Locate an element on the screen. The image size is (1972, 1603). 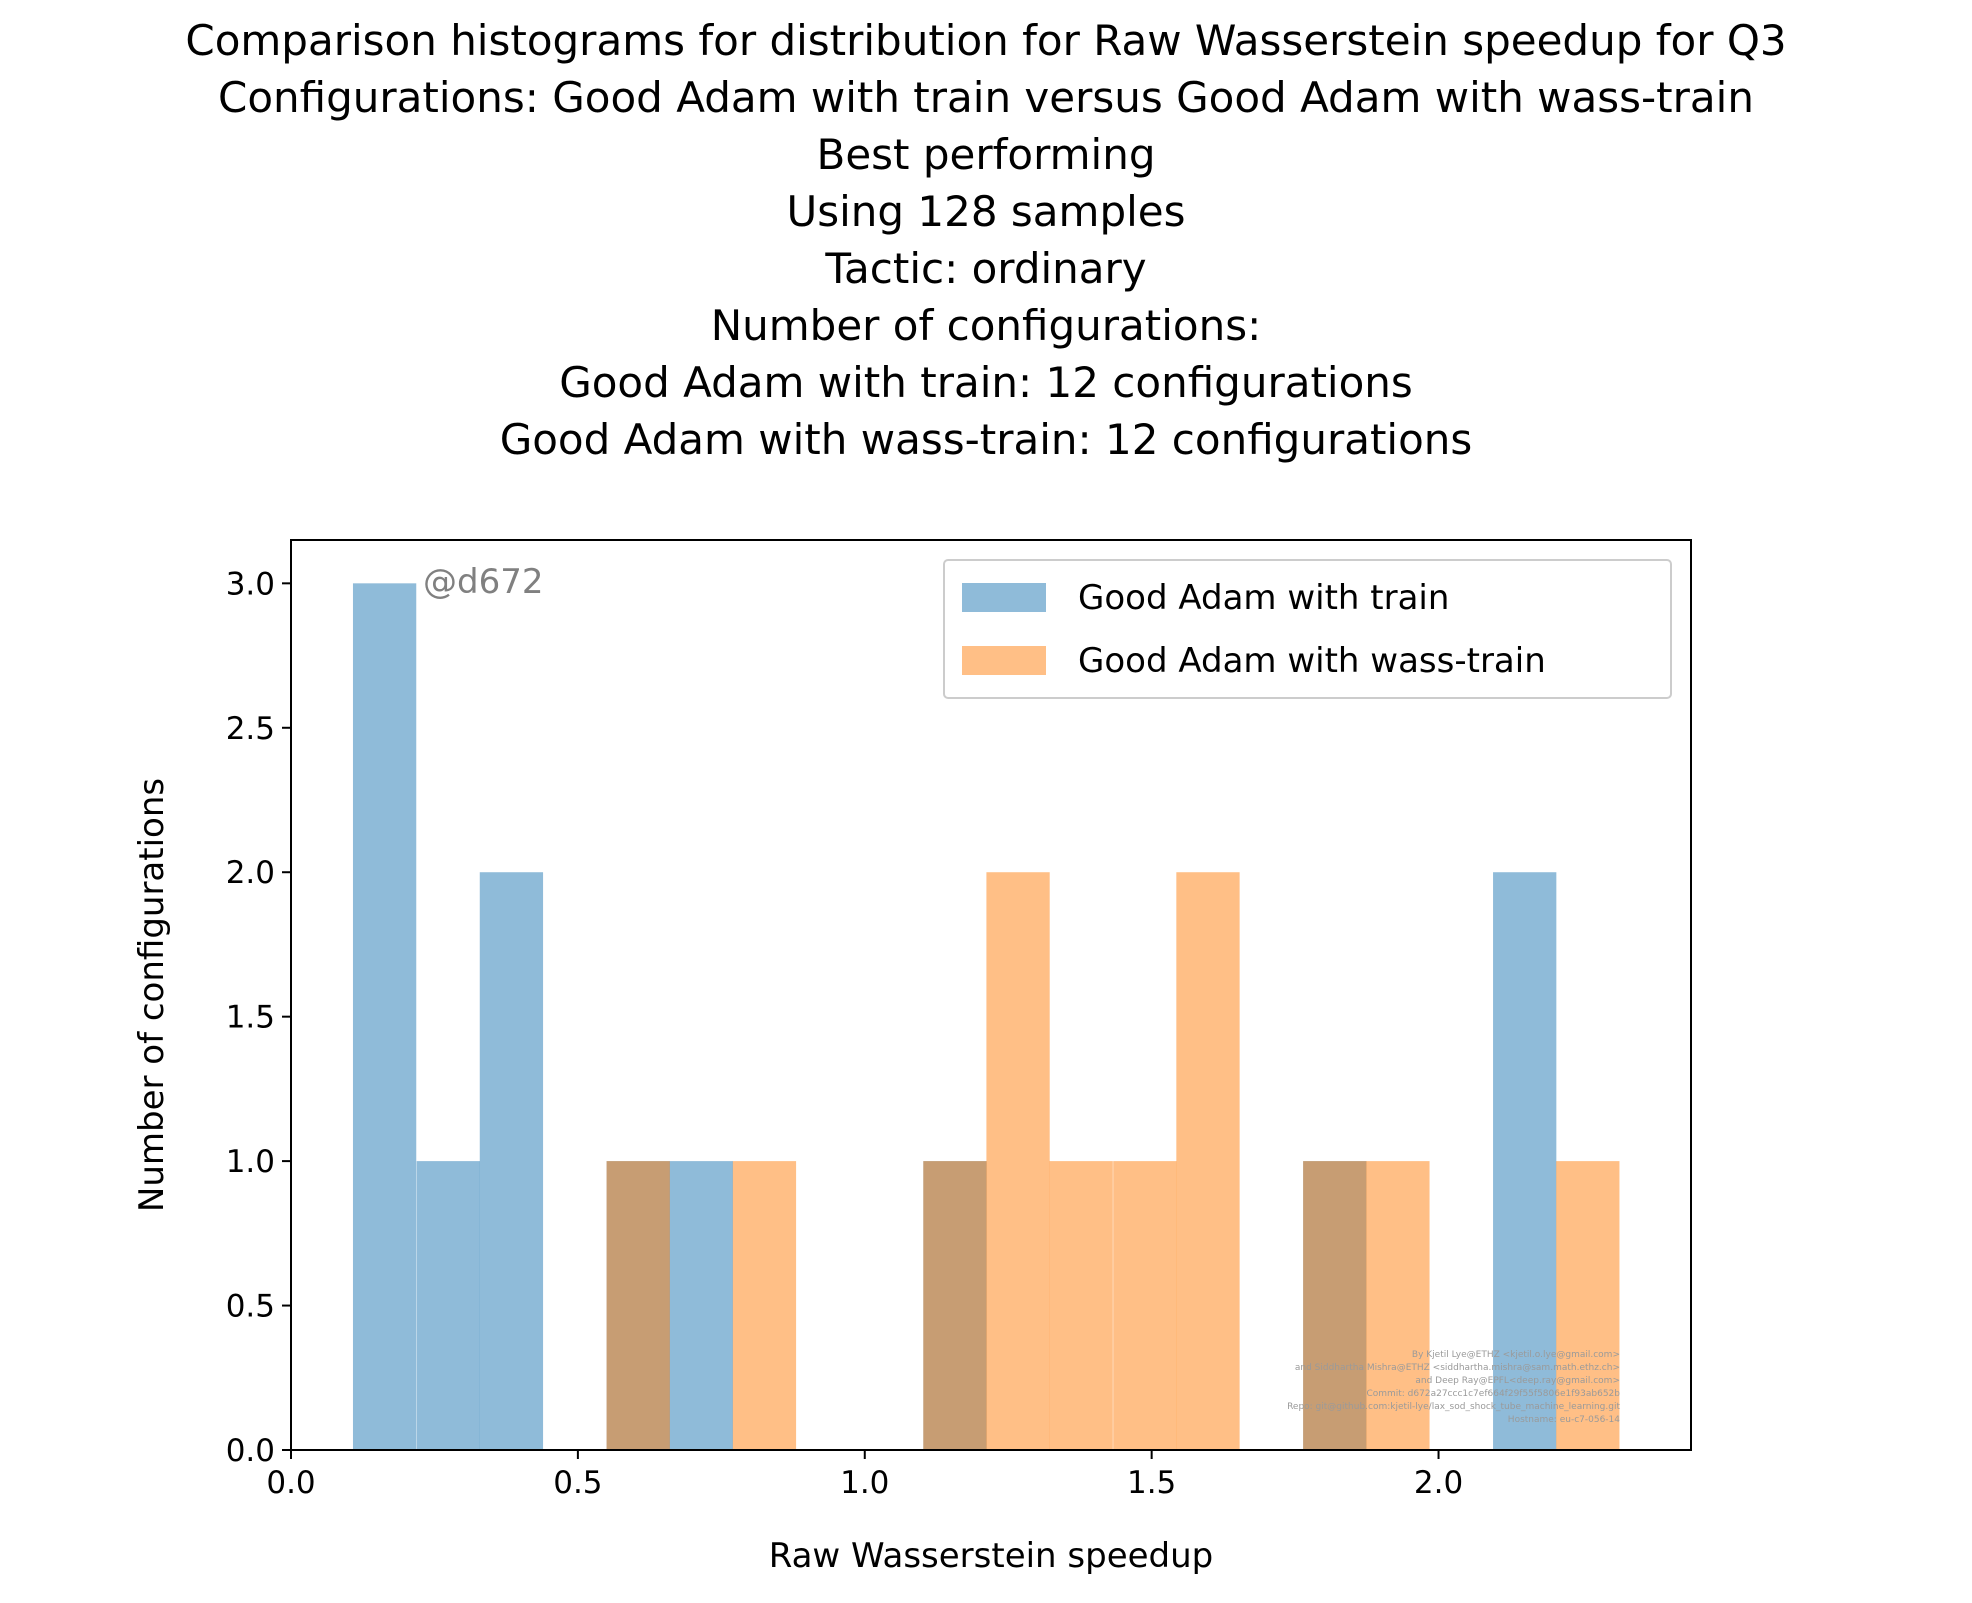
legend-swatch-wass-train is located at coordinates (1004, 660).